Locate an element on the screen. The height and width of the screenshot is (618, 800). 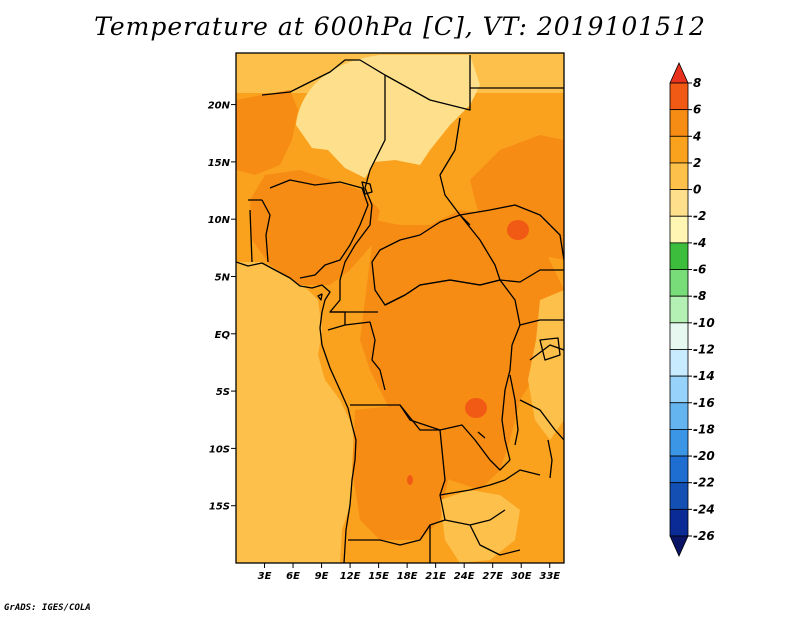
border-benin-togo is located at coordinates (266, 231).